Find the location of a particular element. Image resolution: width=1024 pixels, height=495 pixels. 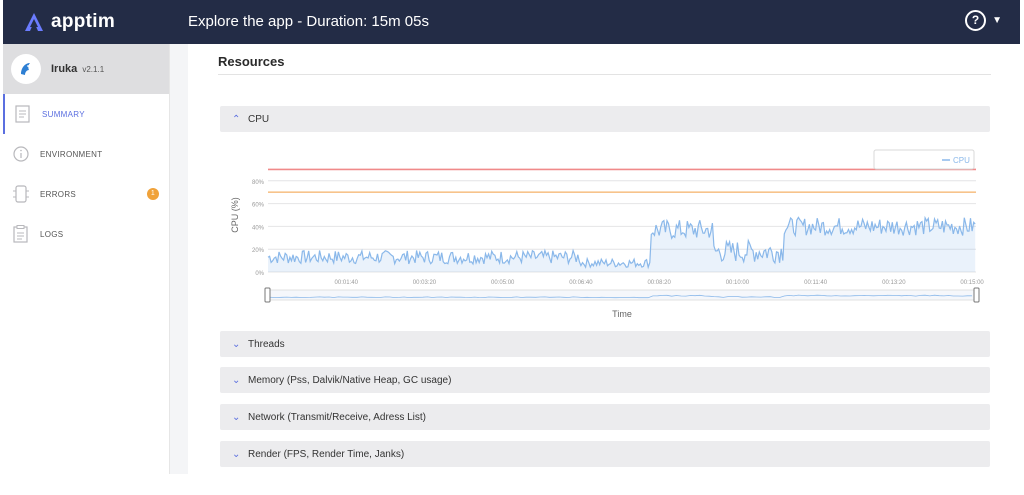

info-icon is located at coordinates (21, 154).